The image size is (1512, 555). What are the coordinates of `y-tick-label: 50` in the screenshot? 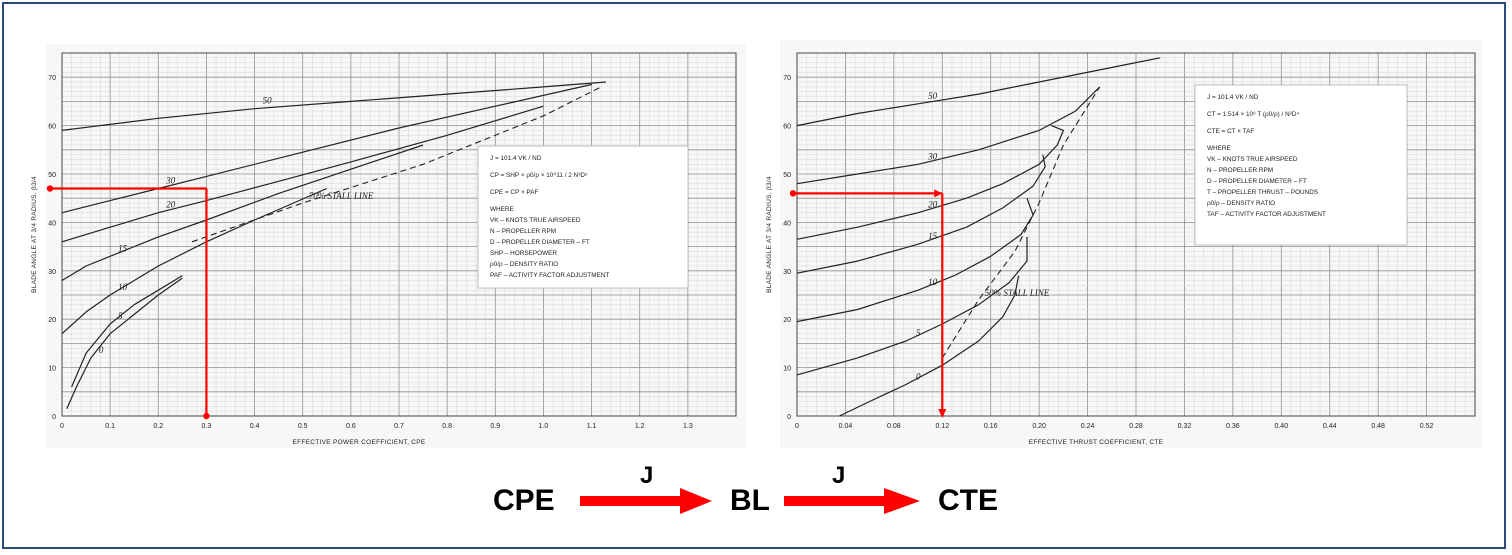 It's located at (52, 175).